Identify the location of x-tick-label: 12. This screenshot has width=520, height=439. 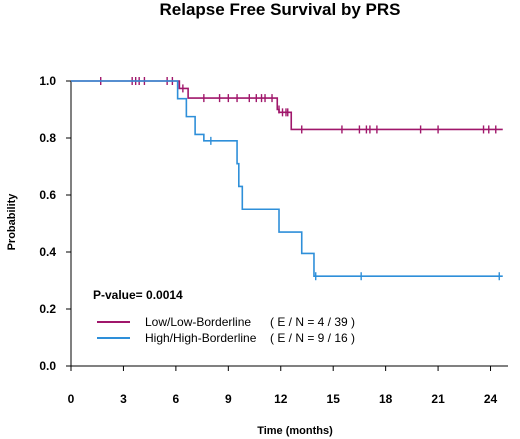
(281, 399).